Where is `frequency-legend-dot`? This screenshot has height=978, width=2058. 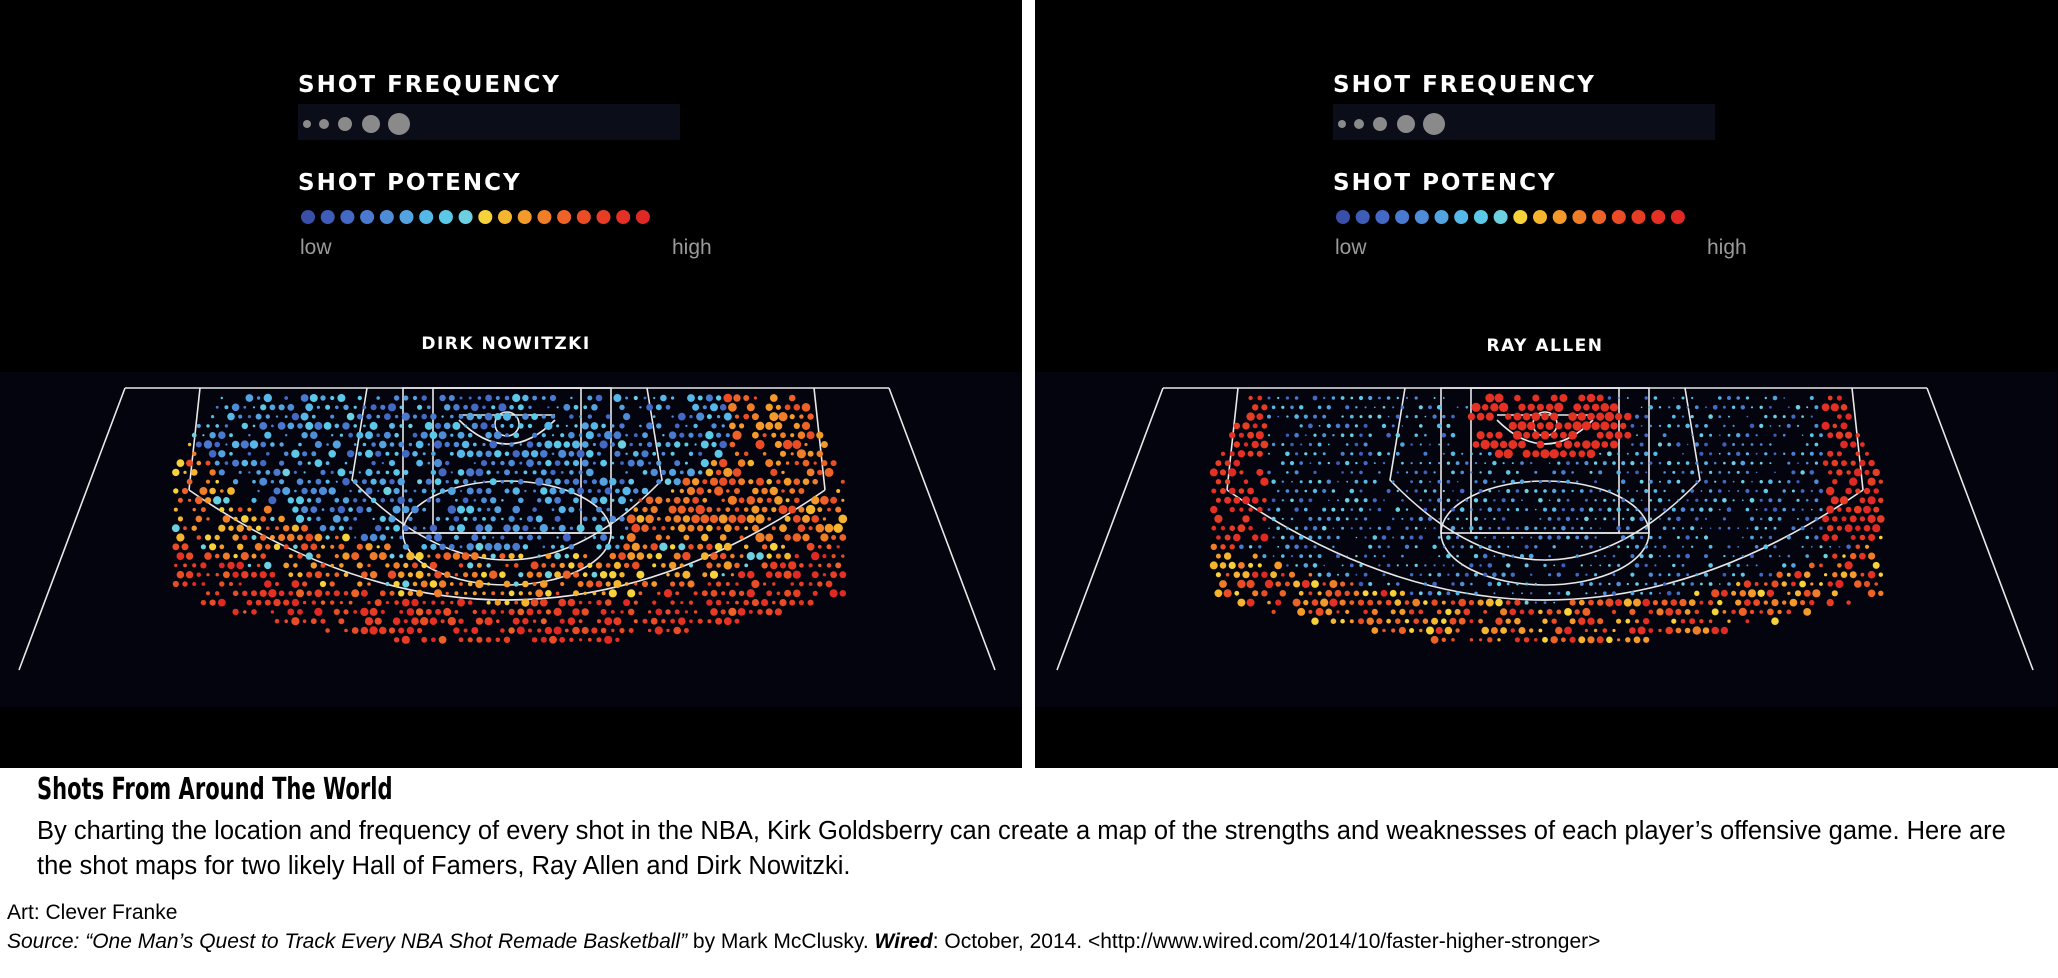
frequency-legend-dot is located at coordinates (1380, 124).